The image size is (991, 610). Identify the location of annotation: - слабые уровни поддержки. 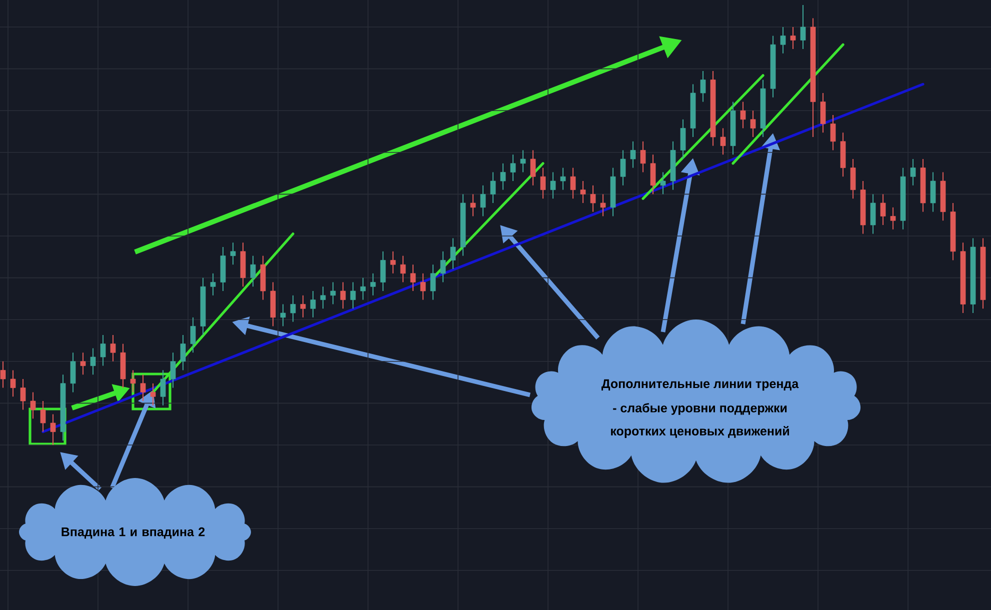
(700, 409).